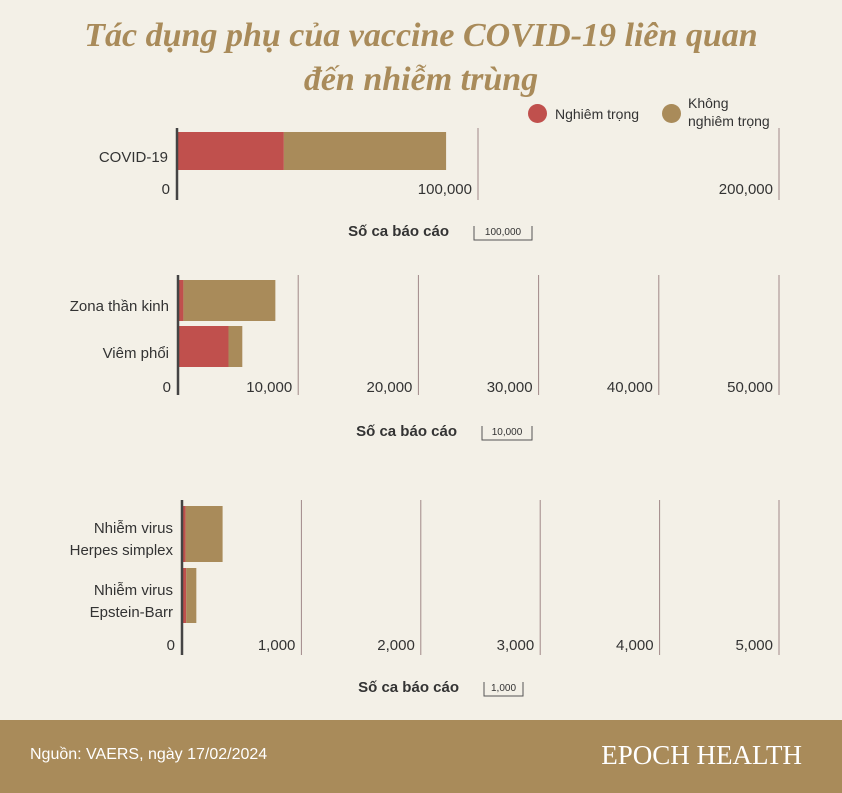  What do you see at coordinates (119, 306) in the screenshot?
I see `category-label: Zona thần kinh` at bounding box center [119, 306].